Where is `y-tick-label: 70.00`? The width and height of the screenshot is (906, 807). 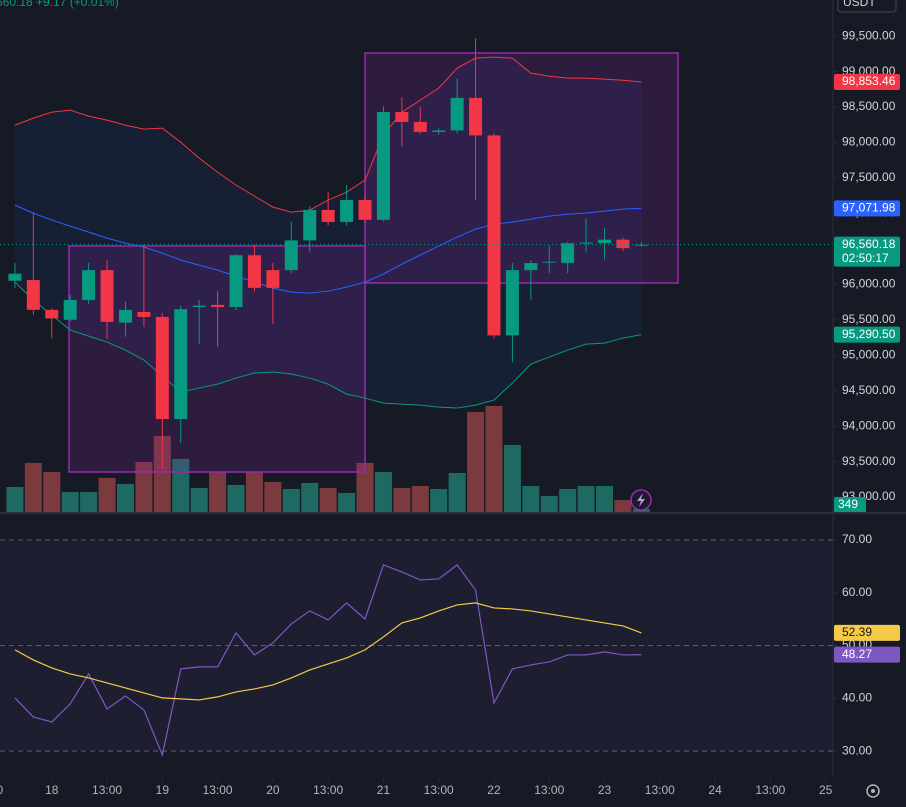 y-tick-label: 70.00 is located at coordinates (857, 539).